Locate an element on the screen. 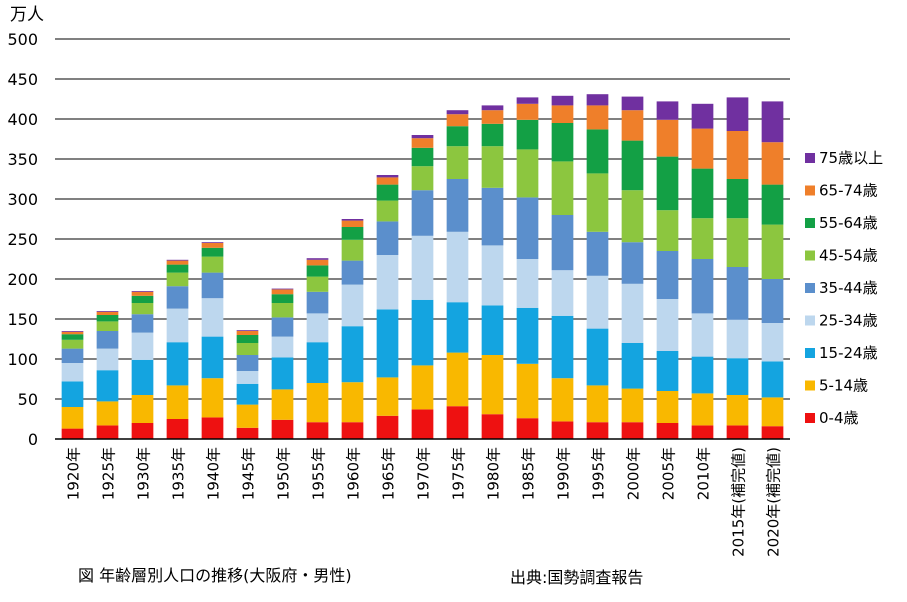 This screenshot has width=907, height=602. x-tick-label: 1985年 is located at coordinates (529, 473).